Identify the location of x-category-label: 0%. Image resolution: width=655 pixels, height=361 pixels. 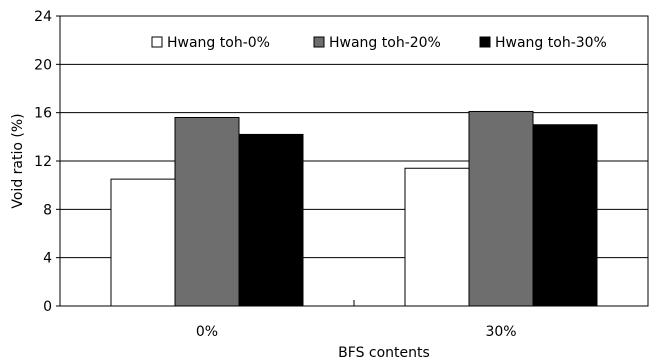
(207, 332).